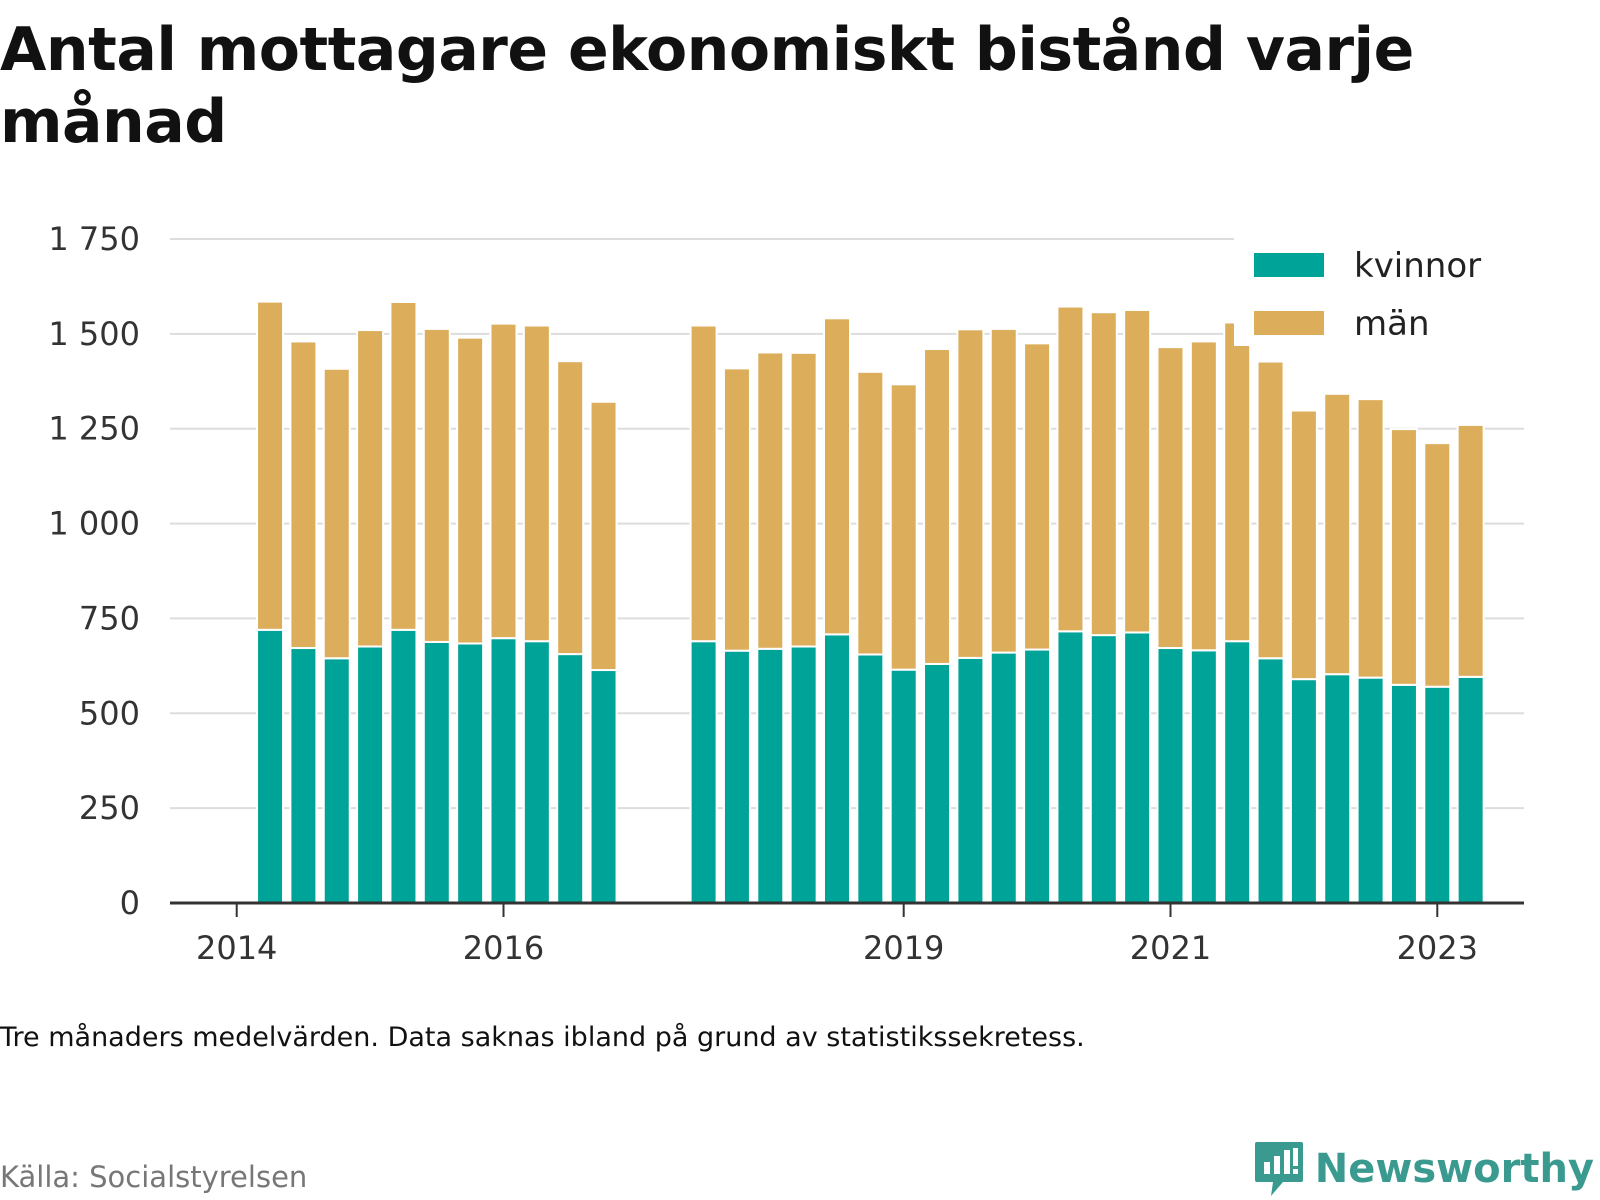 This screenshot has height=1200, width=1600. I want to click on x-tick-label: 2019, so click(903, 948).